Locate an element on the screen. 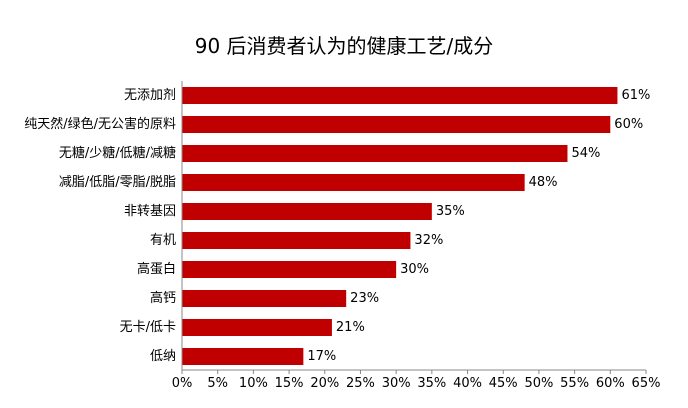 Image resolution: width=688 pixels, height=408 pixels. x-tick-label: 50% is located at coordinates (538, 383).